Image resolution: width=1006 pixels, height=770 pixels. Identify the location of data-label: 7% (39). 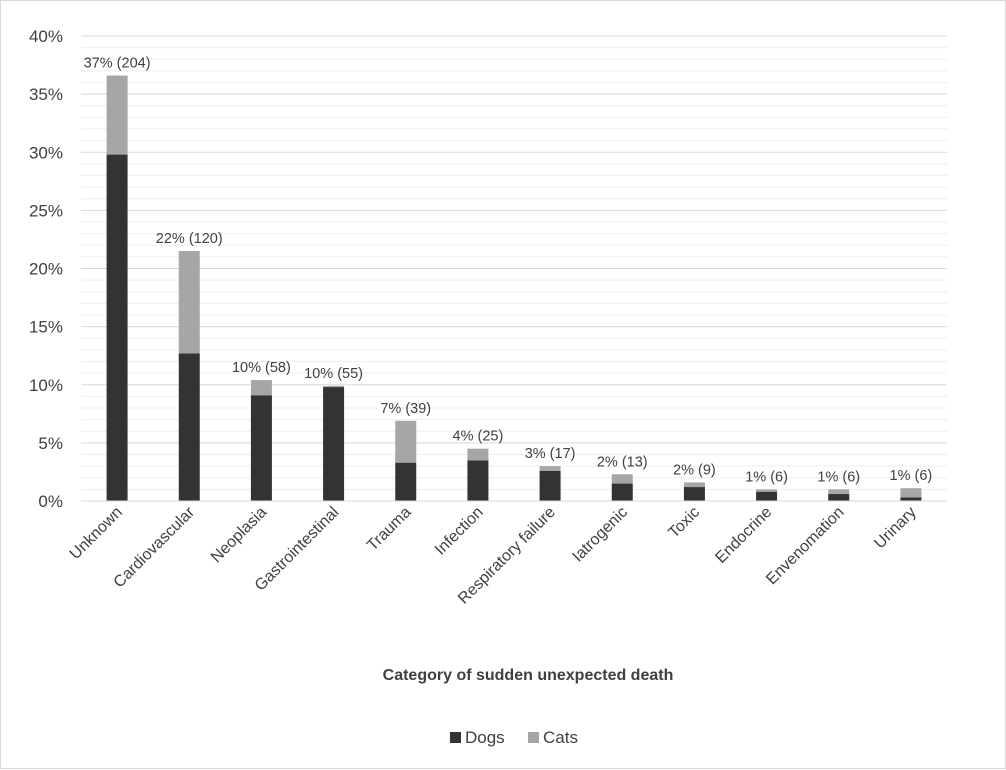
(405, 409).